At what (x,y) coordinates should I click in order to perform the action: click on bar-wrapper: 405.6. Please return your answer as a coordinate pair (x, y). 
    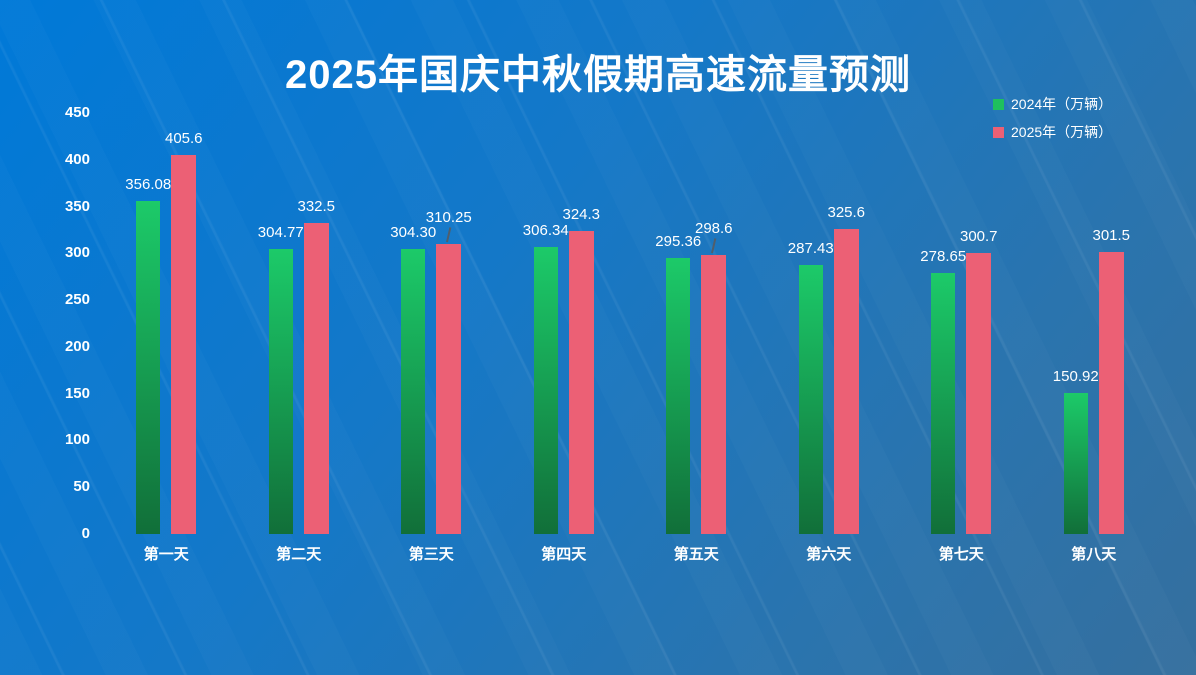
    Looking at the image, I should click on (184, 332).